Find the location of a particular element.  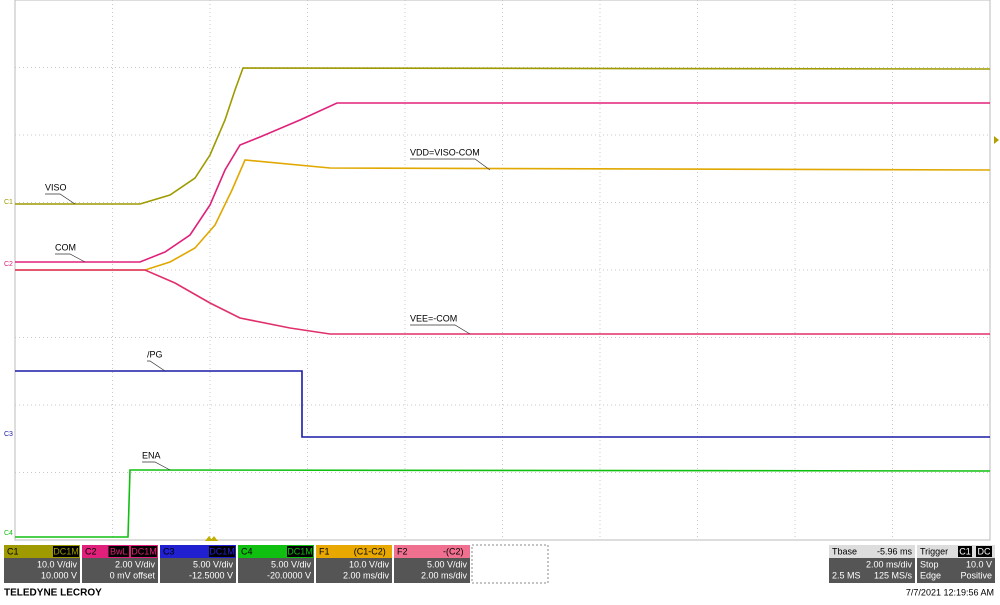

panel-name: F1 is located at coordinates (324, 551).